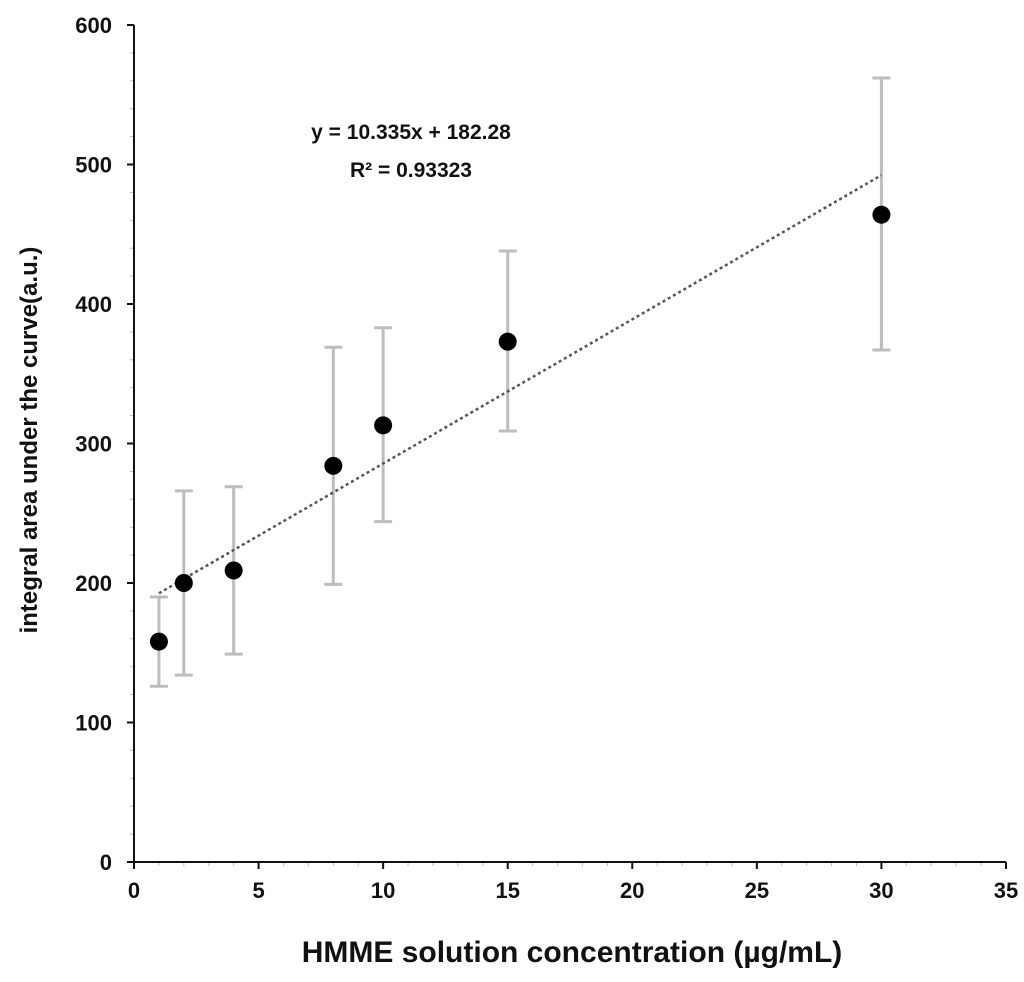  Describe the element at coordinates (93, 304) in the screenshot. I see `y-tick-label: 400` at that location.